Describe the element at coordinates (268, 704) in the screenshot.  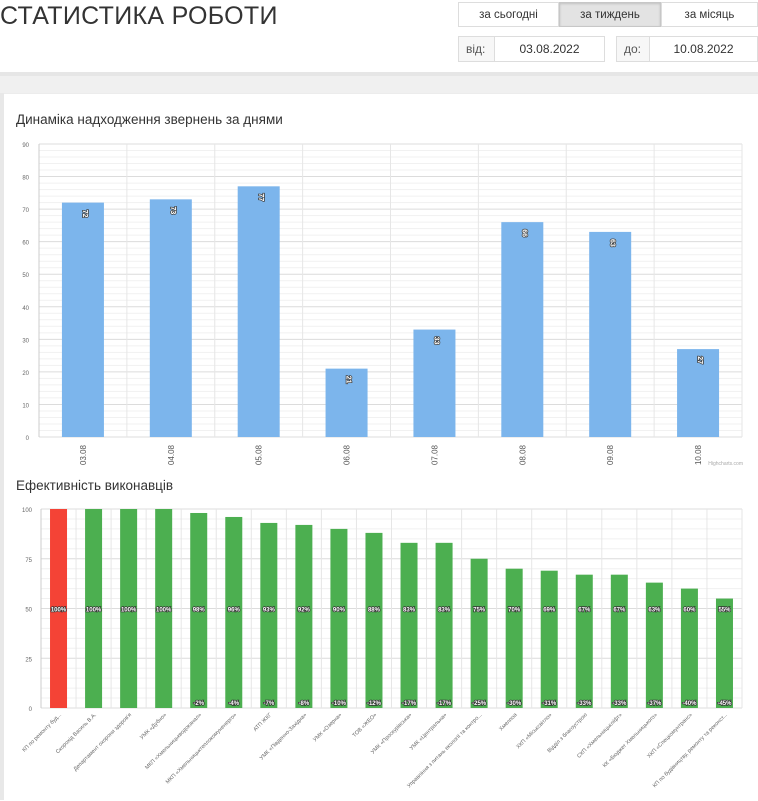
I see `bar-delta-label: -7%` at that location.